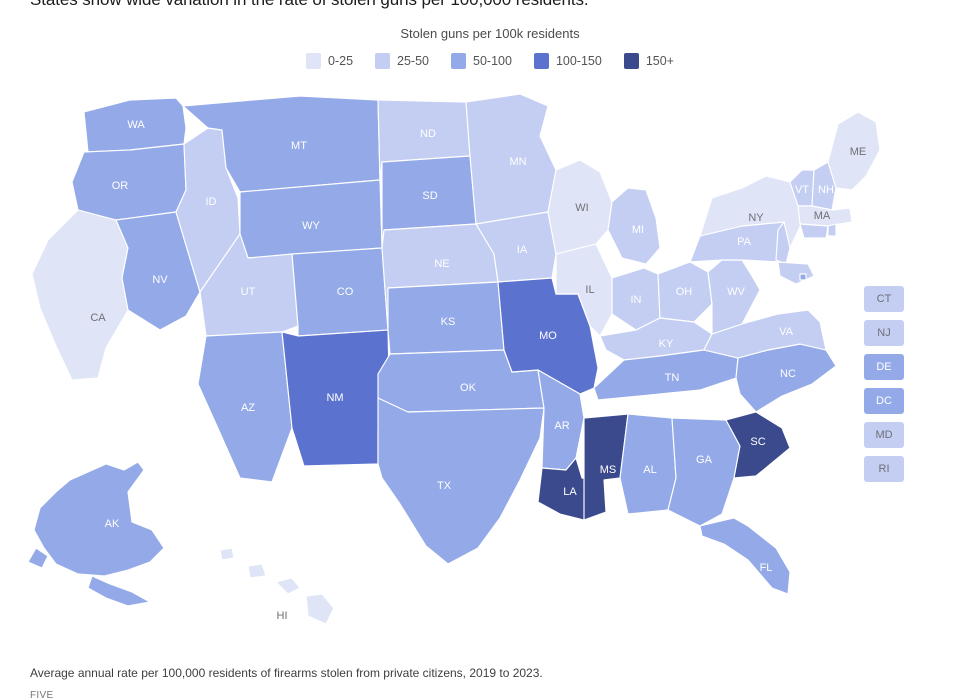 This screenshot has height=699, width=980. Describe the element at coordinates (282, 616) in the screenshot. I see `state-label-hi: HI` at that location.